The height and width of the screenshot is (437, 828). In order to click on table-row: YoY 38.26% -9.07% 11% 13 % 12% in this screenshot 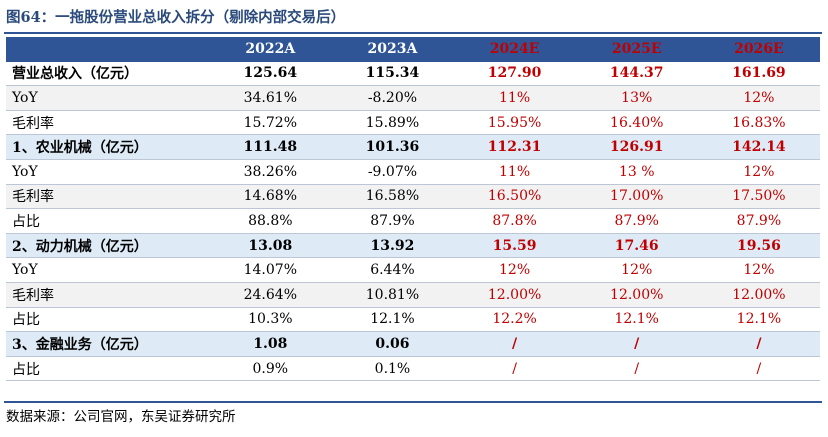, I will do `click(413, 172)`.